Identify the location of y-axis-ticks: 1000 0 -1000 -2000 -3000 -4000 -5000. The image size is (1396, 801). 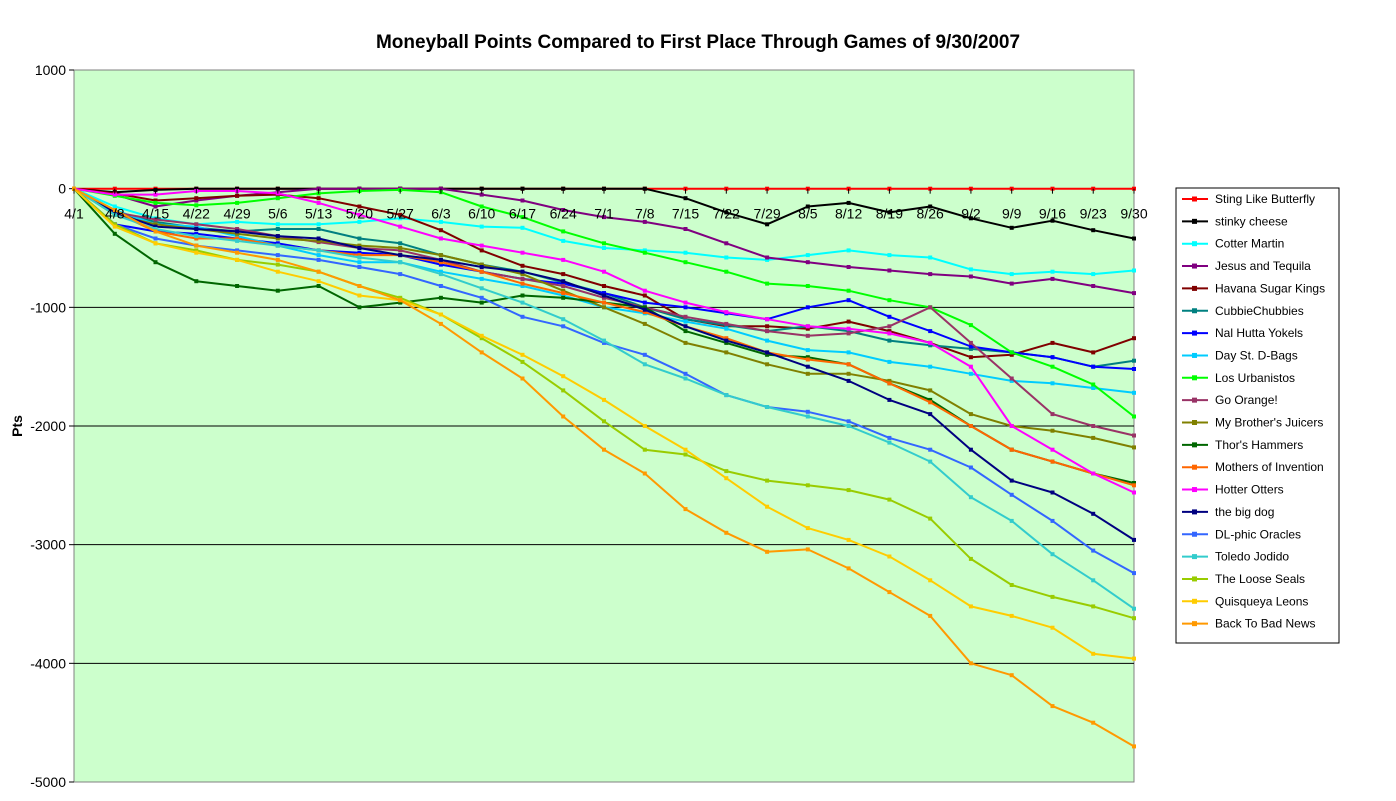
(52, 426).